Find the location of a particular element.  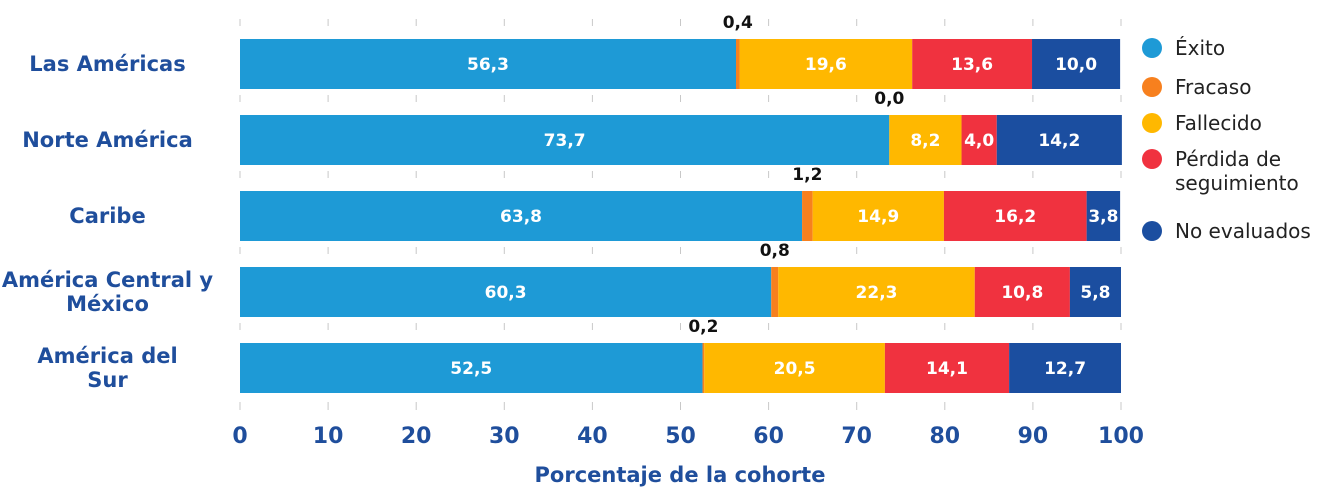

x-axis-title: Porcentaje de la cohorte is located at coordinates (680, 475).